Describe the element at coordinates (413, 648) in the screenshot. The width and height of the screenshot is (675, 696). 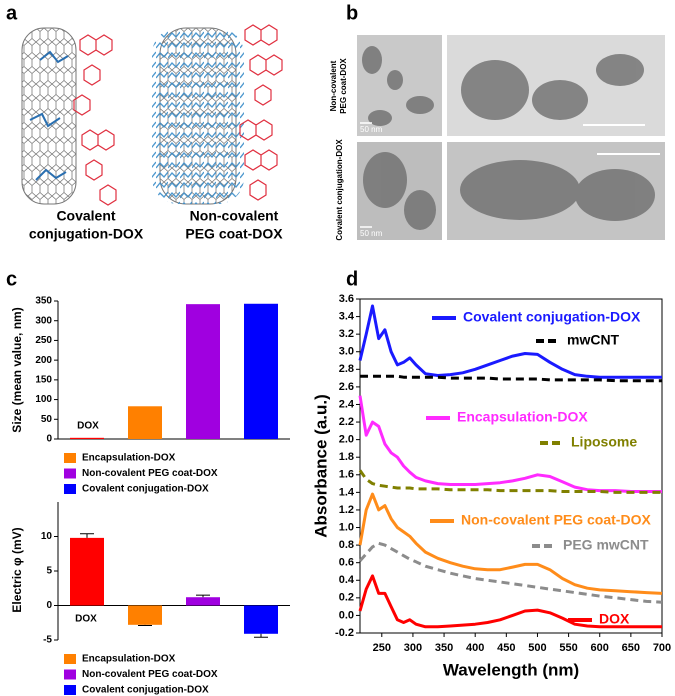
I see `x-tick-label: 300` at that location.